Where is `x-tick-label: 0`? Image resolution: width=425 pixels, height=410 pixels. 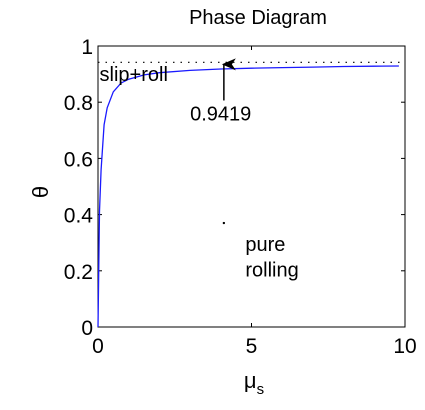
x-tick-label: 0 is located at coordinates (98, 346).